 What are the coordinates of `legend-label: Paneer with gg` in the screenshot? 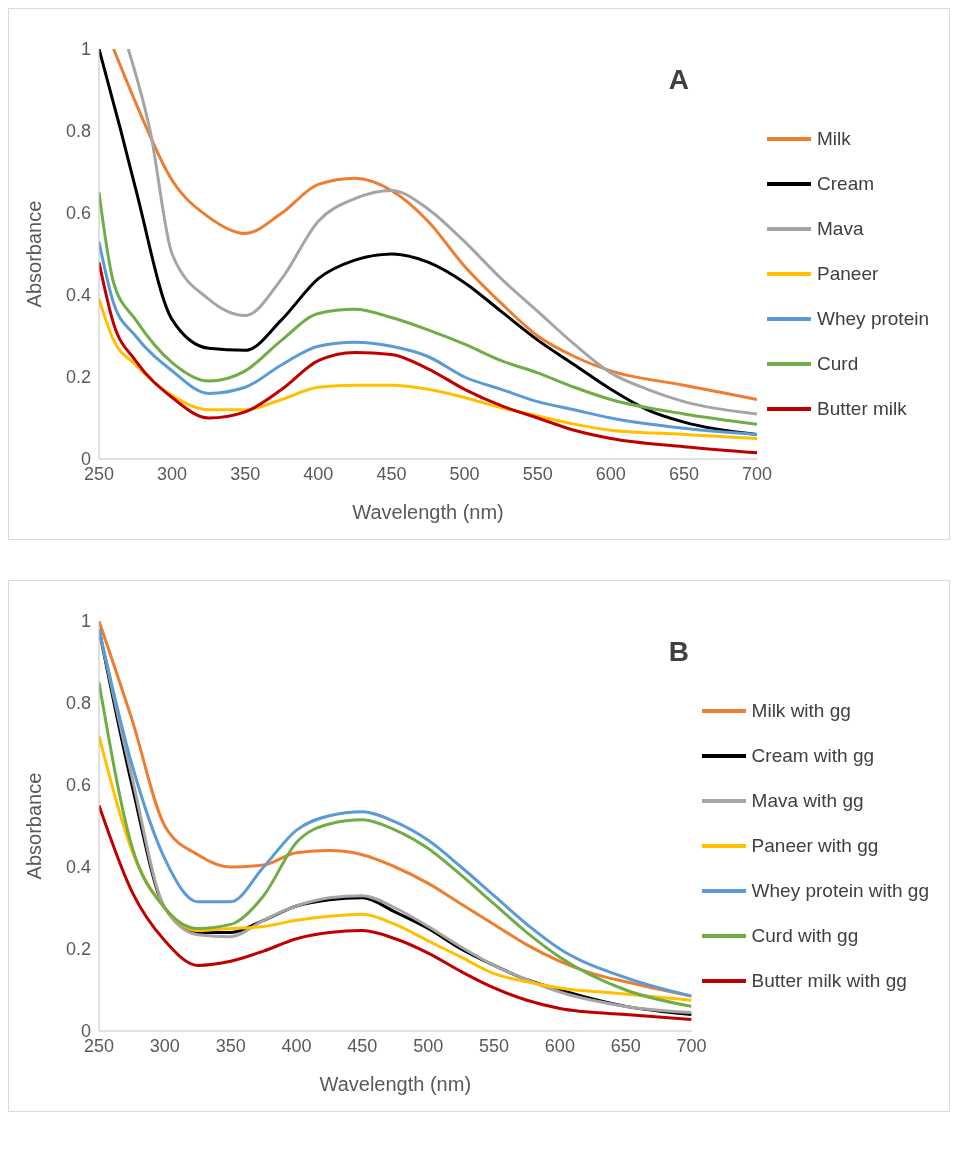 It's located at (815, 846).